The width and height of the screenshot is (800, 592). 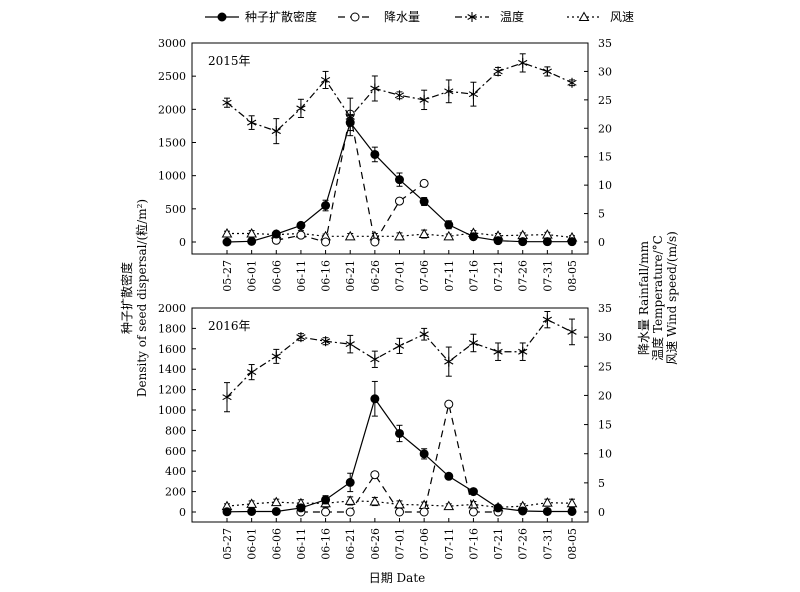 I want to click on left-tick-label: 1500, so click(x=172, y=143).